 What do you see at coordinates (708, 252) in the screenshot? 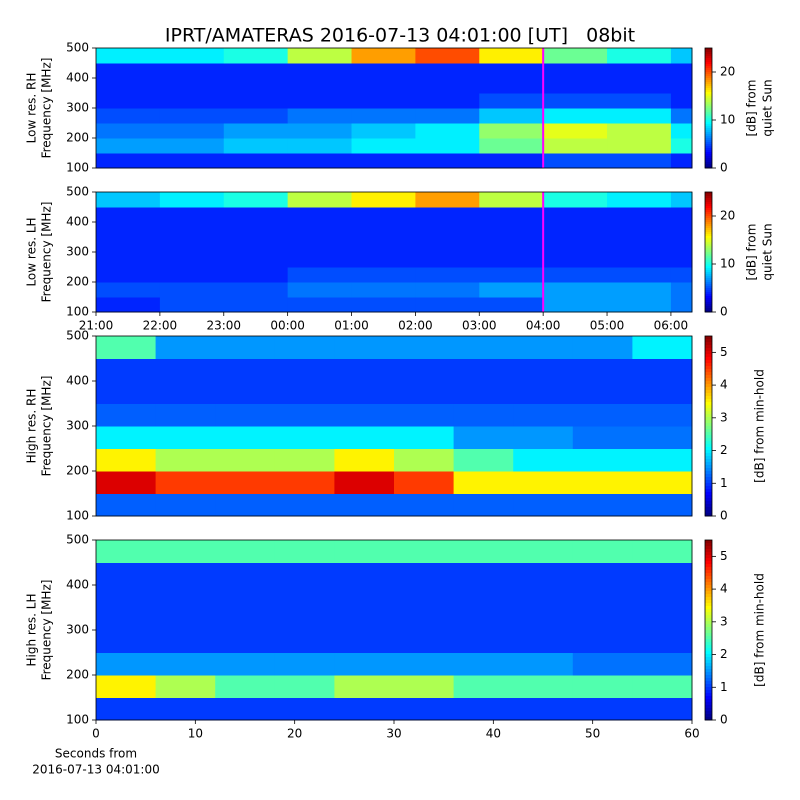
I see `colorbar-frame` at bounding box center [708, 252].